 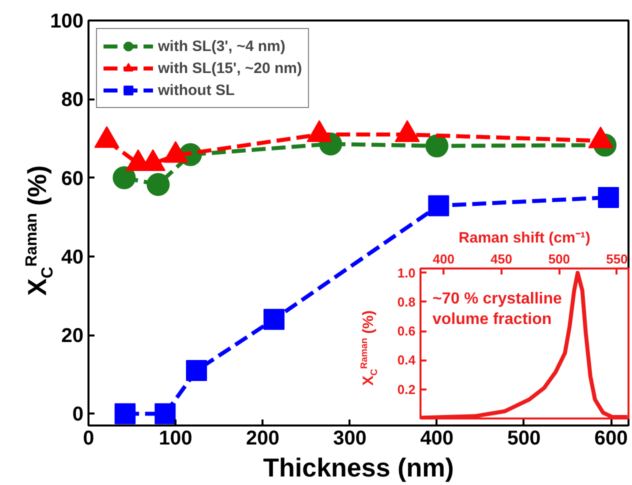 I want to click on legend-label: without SL, so click(x=196, y=90).